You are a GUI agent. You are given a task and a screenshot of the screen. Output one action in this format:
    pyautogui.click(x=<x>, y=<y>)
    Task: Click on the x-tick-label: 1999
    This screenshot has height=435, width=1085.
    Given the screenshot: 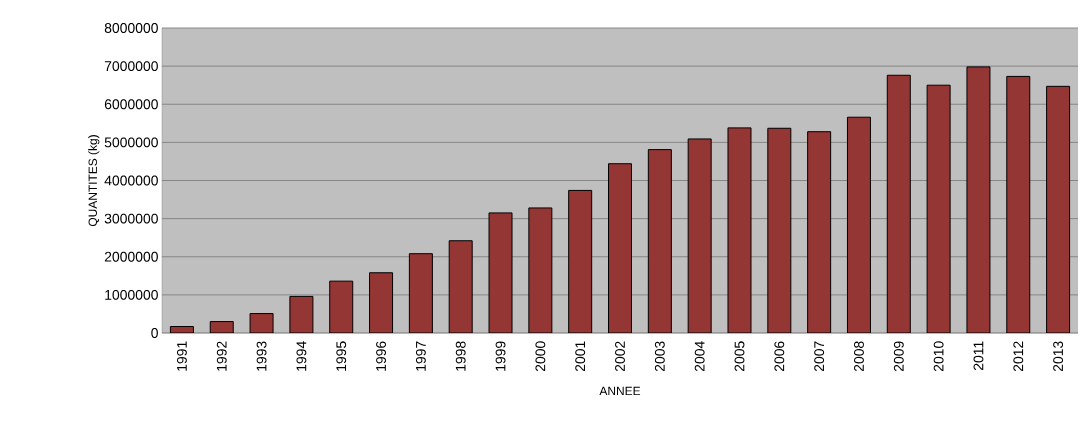 What is the action you would take?
    pyautogui.click(x=500, y=356)
    